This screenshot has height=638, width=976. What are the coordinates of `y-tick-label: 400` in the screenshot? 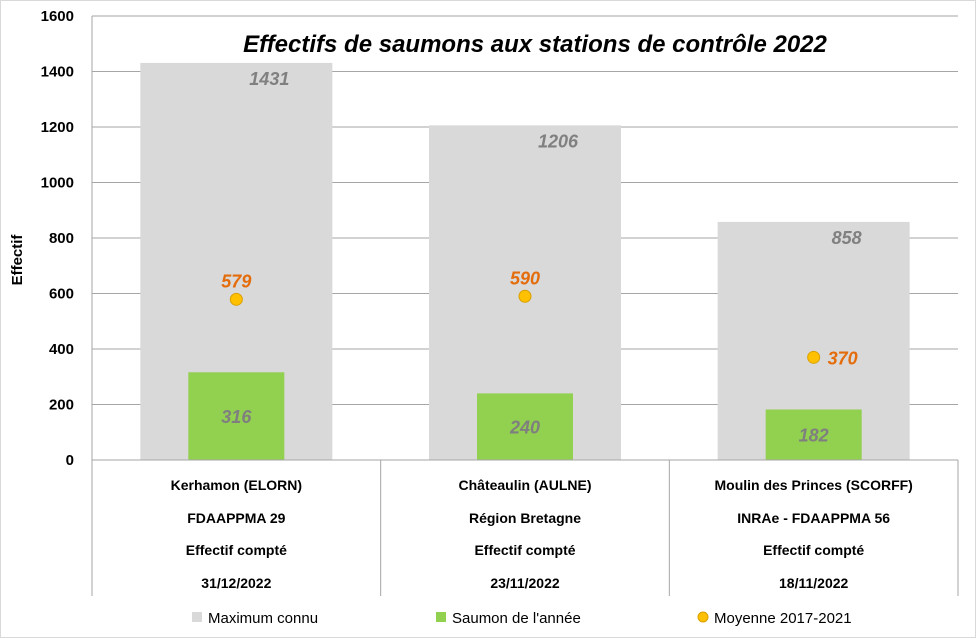 It's located at (61, 349).